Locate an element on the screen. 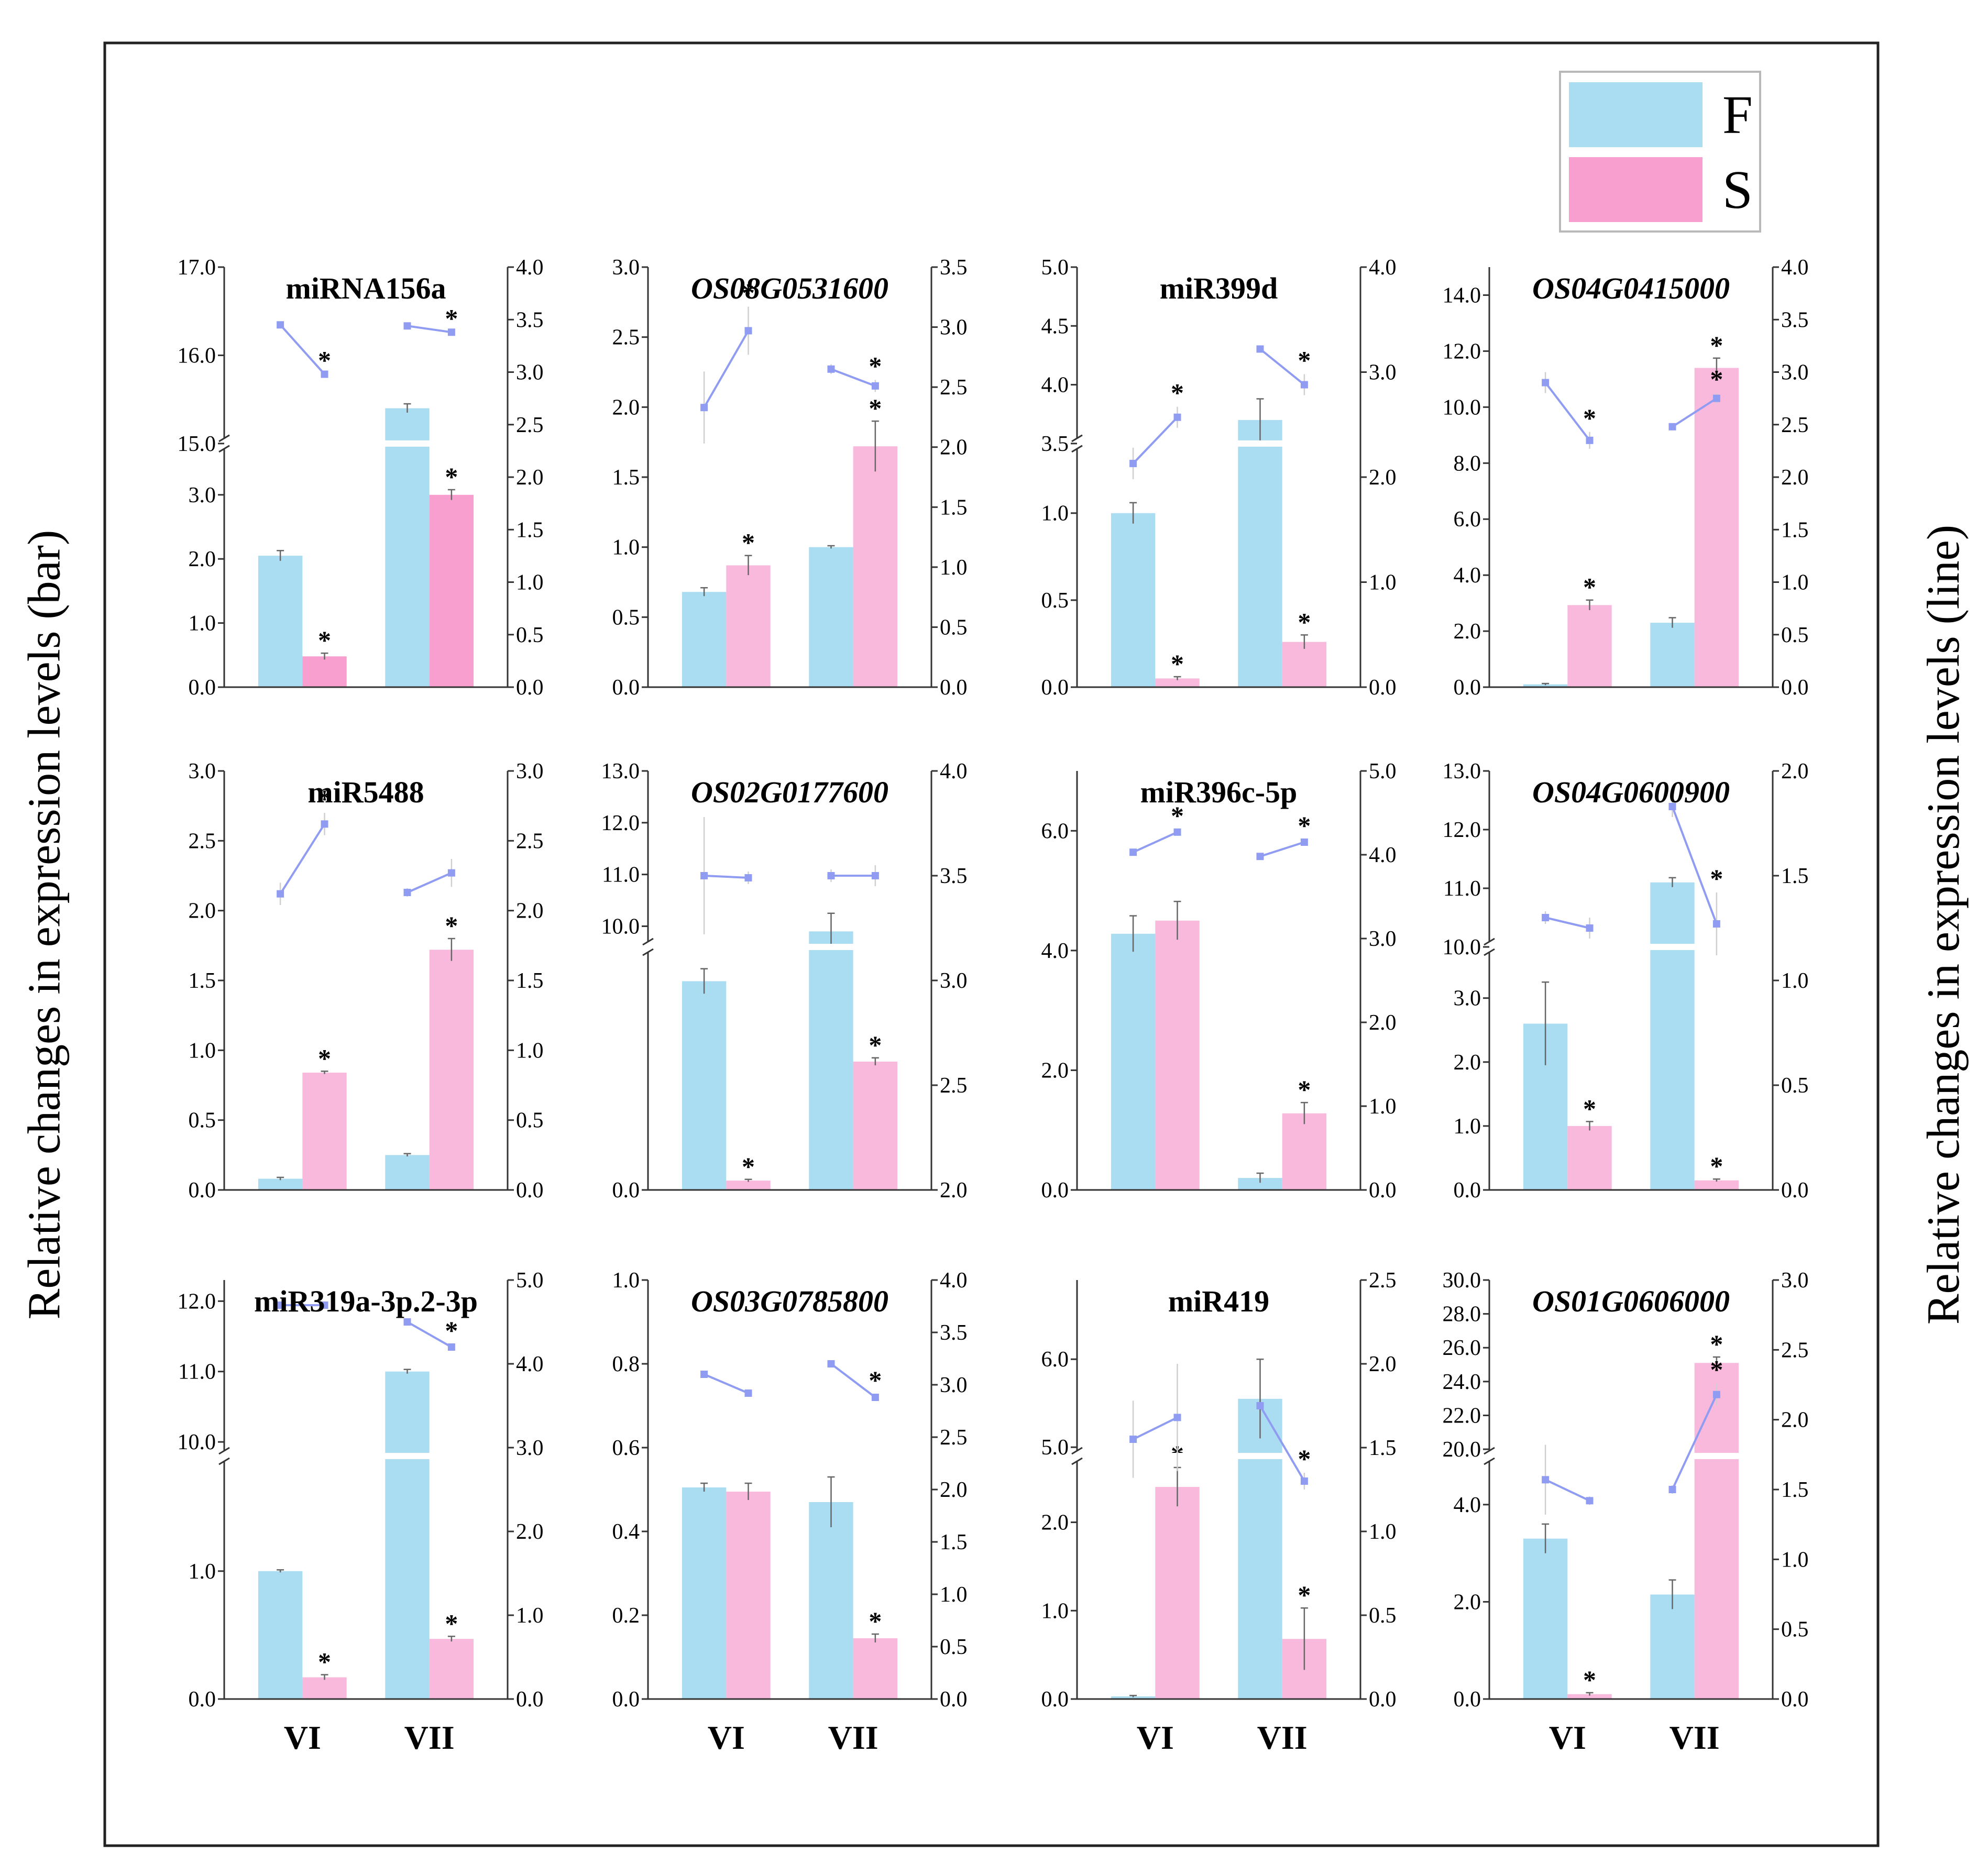 The image size is (1988, 1864). panel-title: miRNA156a is located at coordinates (365, 288).